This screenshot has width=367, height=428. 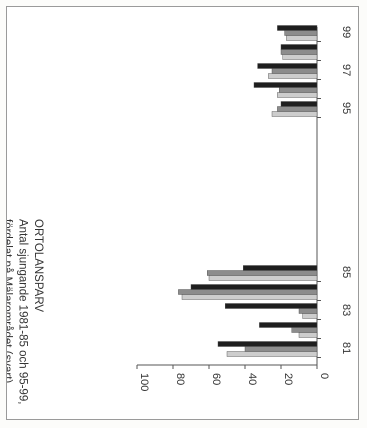 I want to click on category-ticks: 81 83 85 95 97 99, so click(x=334, y=192).